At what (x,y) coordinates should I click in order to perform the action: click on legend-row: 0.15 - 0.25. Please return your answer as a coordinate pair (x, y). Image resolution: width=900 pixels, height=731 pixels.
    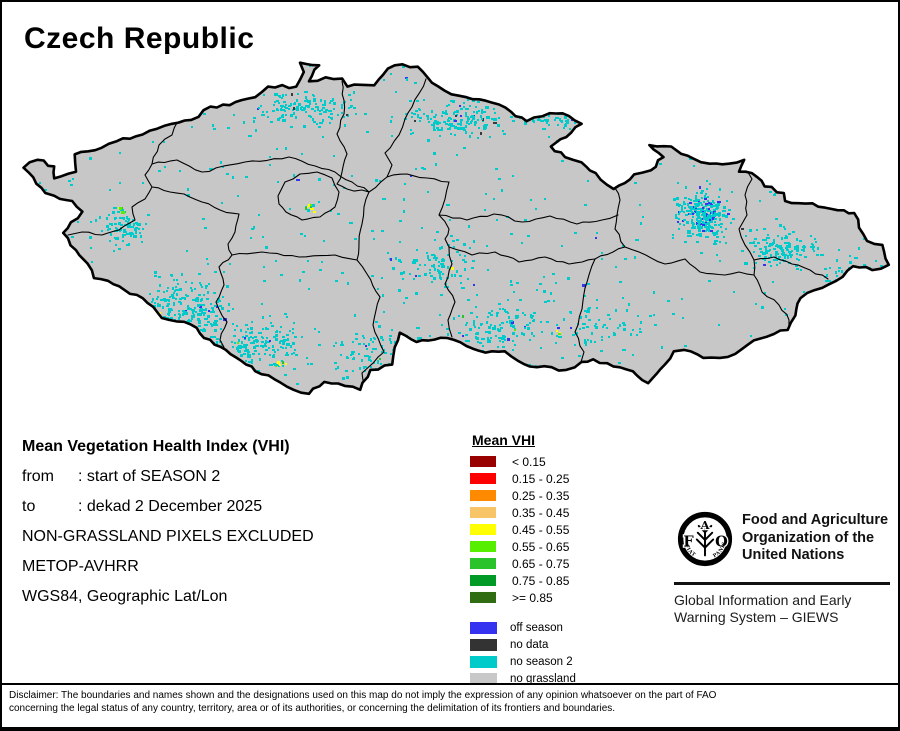
    Looking at the image, I should click on (523, 478).